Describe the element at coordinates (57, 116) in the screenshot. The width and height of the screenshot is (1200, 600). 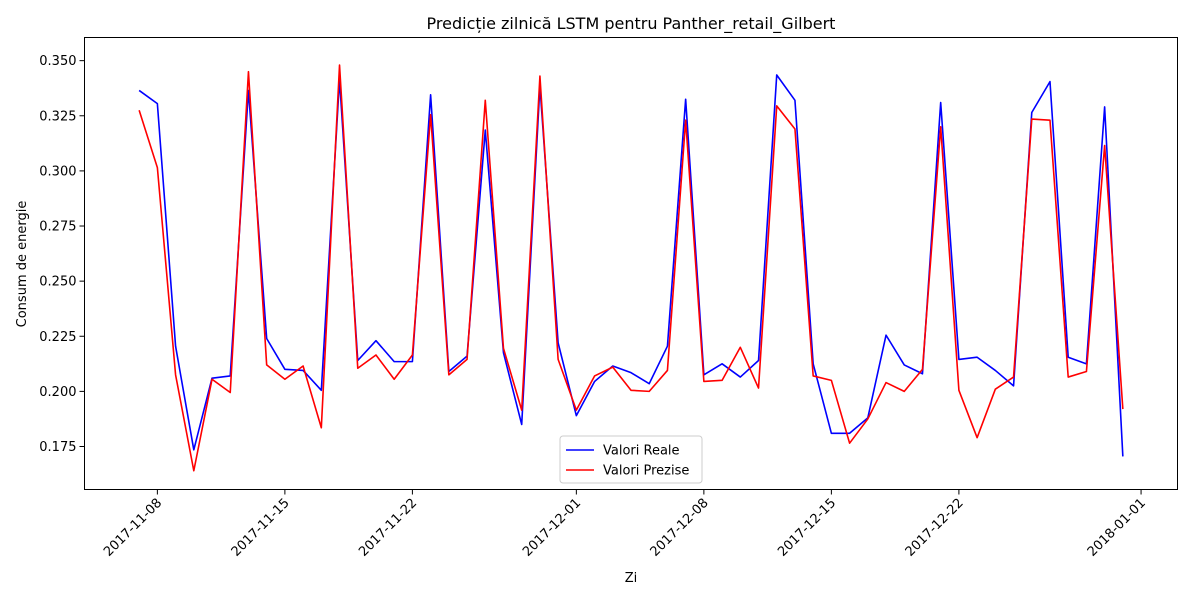
I see `y-tick-label: 0.325` at that location.